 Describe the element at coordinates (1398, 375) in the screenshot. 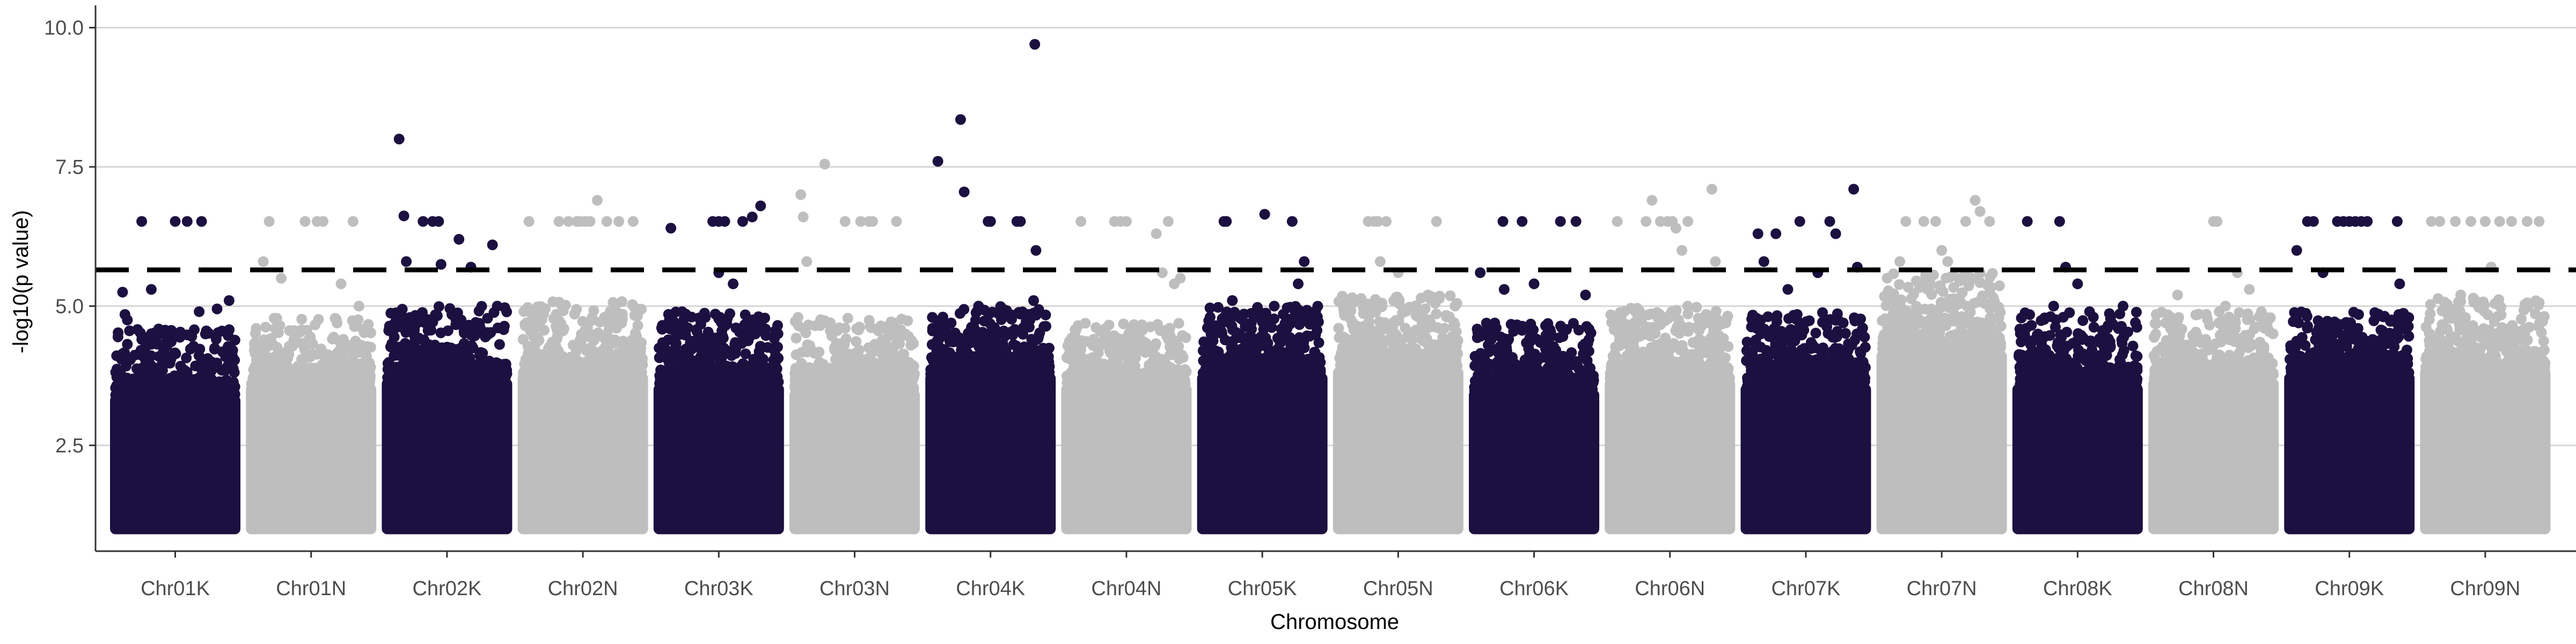

I see `chromosome-Chr05N` at that location.